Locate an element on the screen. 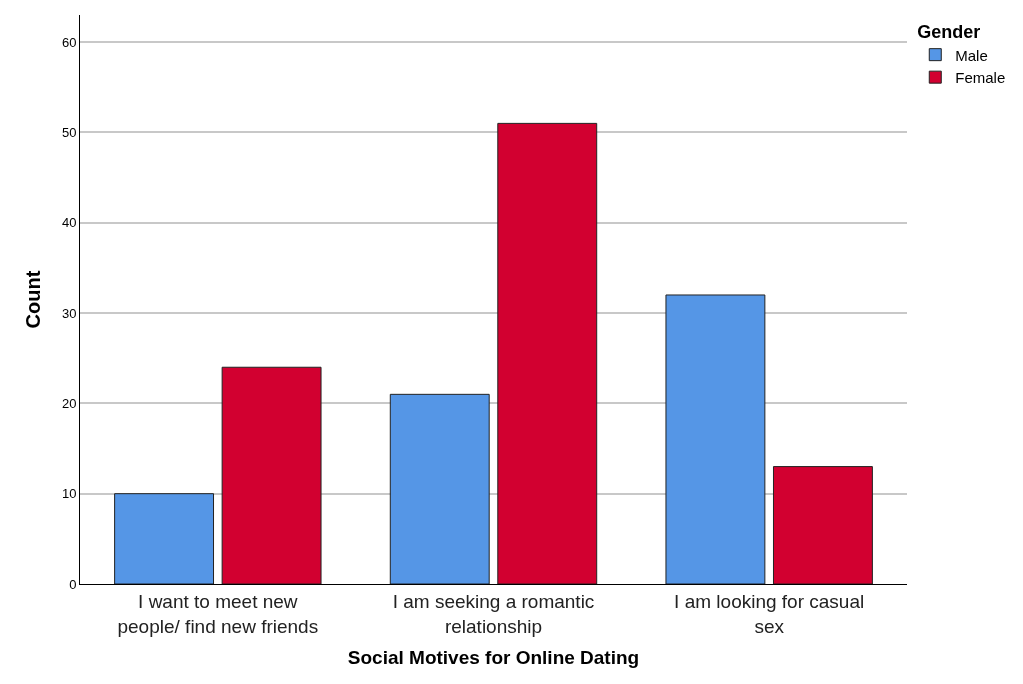 This screenshot has width=1023, height=684. y-axis-title: Count is located at coordinates (33, 299).